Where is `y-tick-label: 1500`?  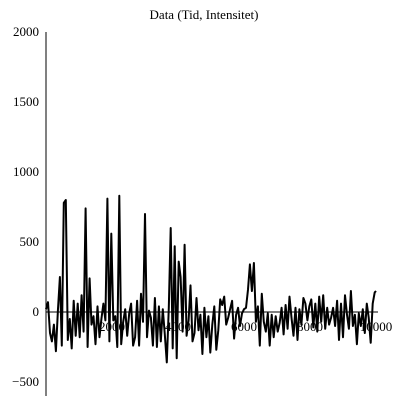 y-tick-label: 1500 is located at coordinates (26, 101).